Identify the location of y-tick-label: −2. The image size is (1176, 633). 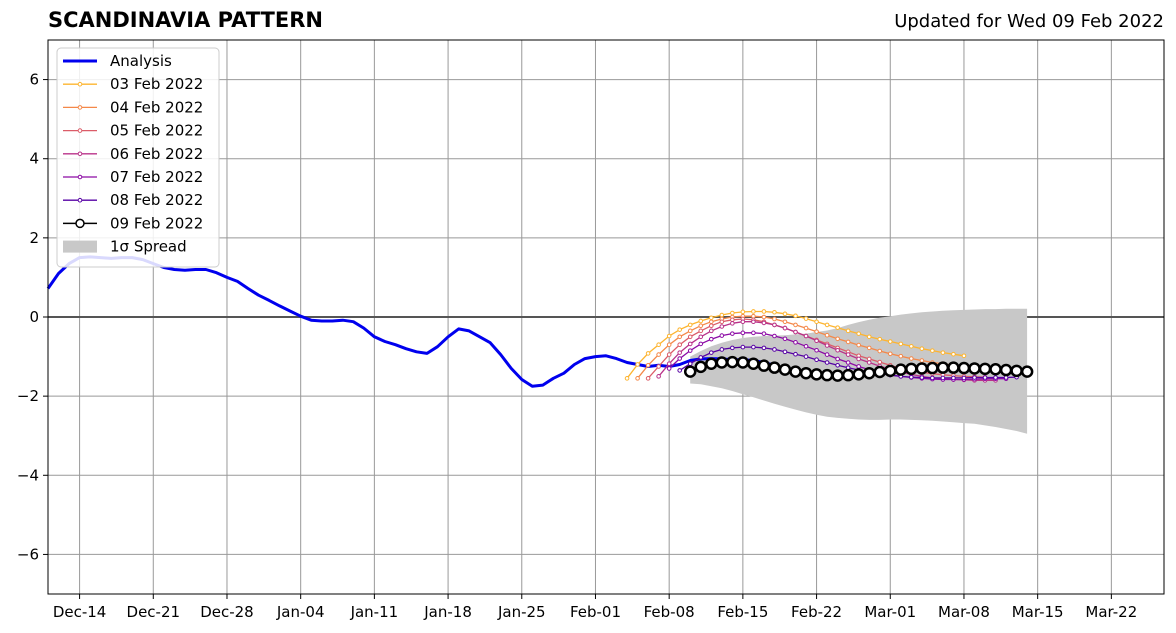
(28, 396).